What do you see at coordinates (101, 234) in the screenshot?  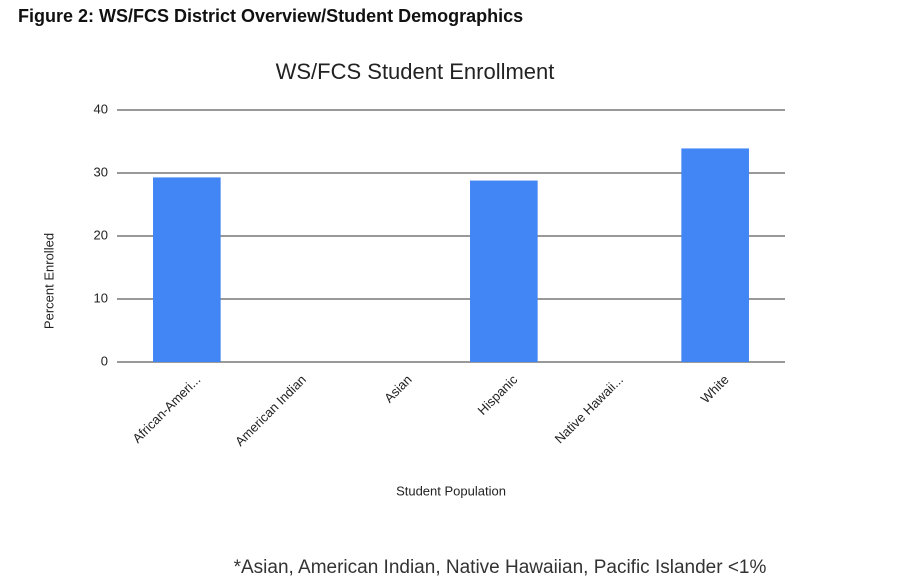 I see `y-tick-label: 20` at bounding box center [101, 234].